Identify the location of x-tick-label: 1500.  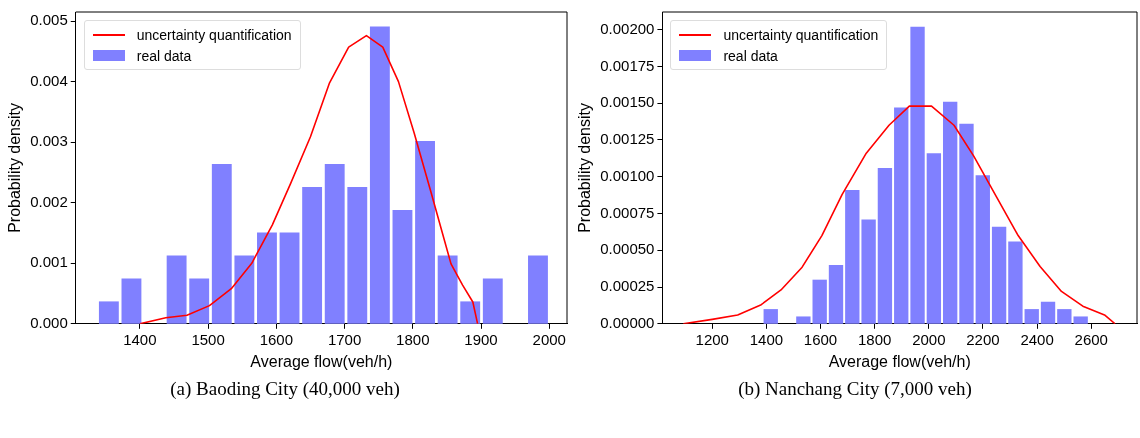
(208, 339).